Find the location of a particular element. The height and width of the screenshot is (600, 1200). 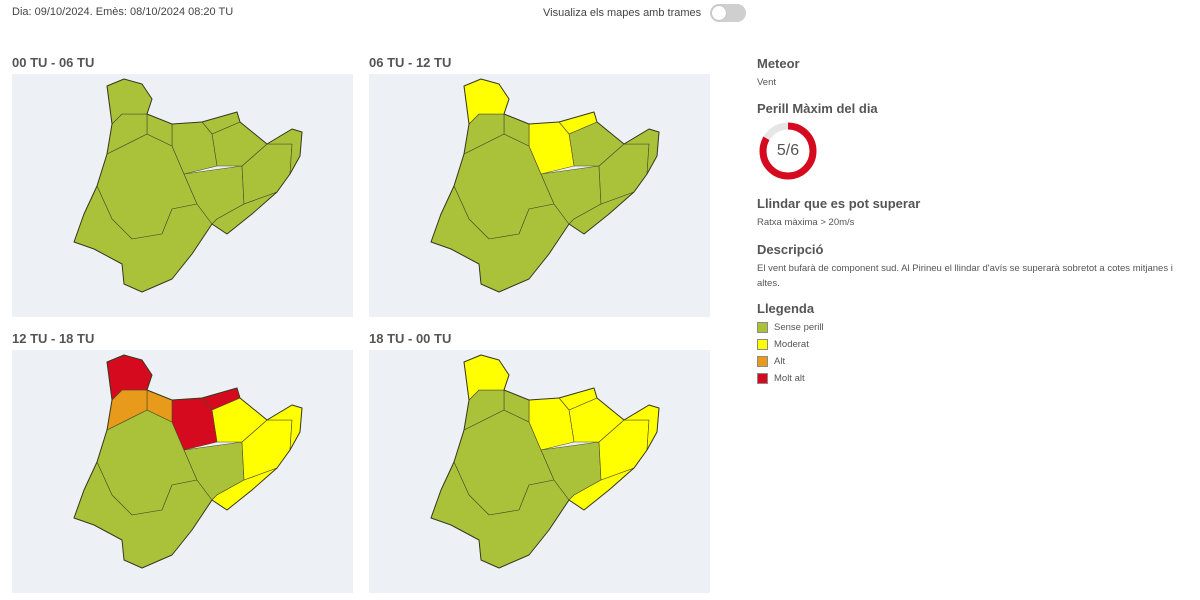

max-danger-gauge: 5/6 is located at coordinates (788, 151).